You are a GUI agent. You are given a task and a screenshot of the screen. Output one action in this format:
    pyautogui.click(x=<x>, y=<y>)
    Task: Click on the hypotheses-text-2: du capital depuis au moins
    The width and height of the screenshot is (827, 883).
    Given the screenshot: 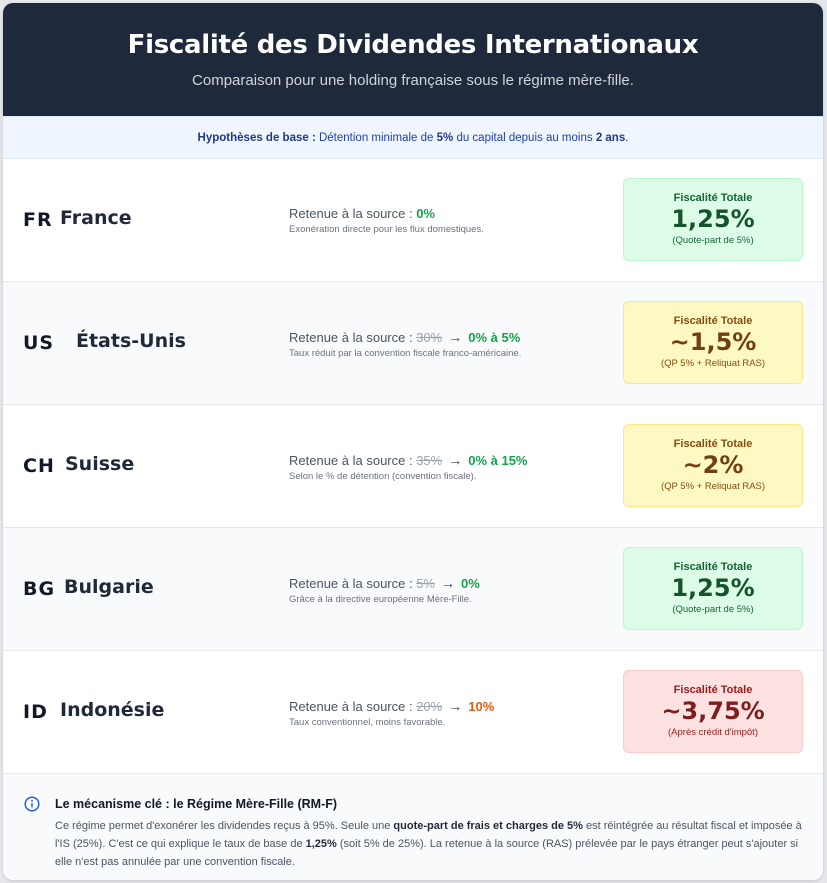 What is the action you would take?
    pyautogui.click(x=524, y=138)
    